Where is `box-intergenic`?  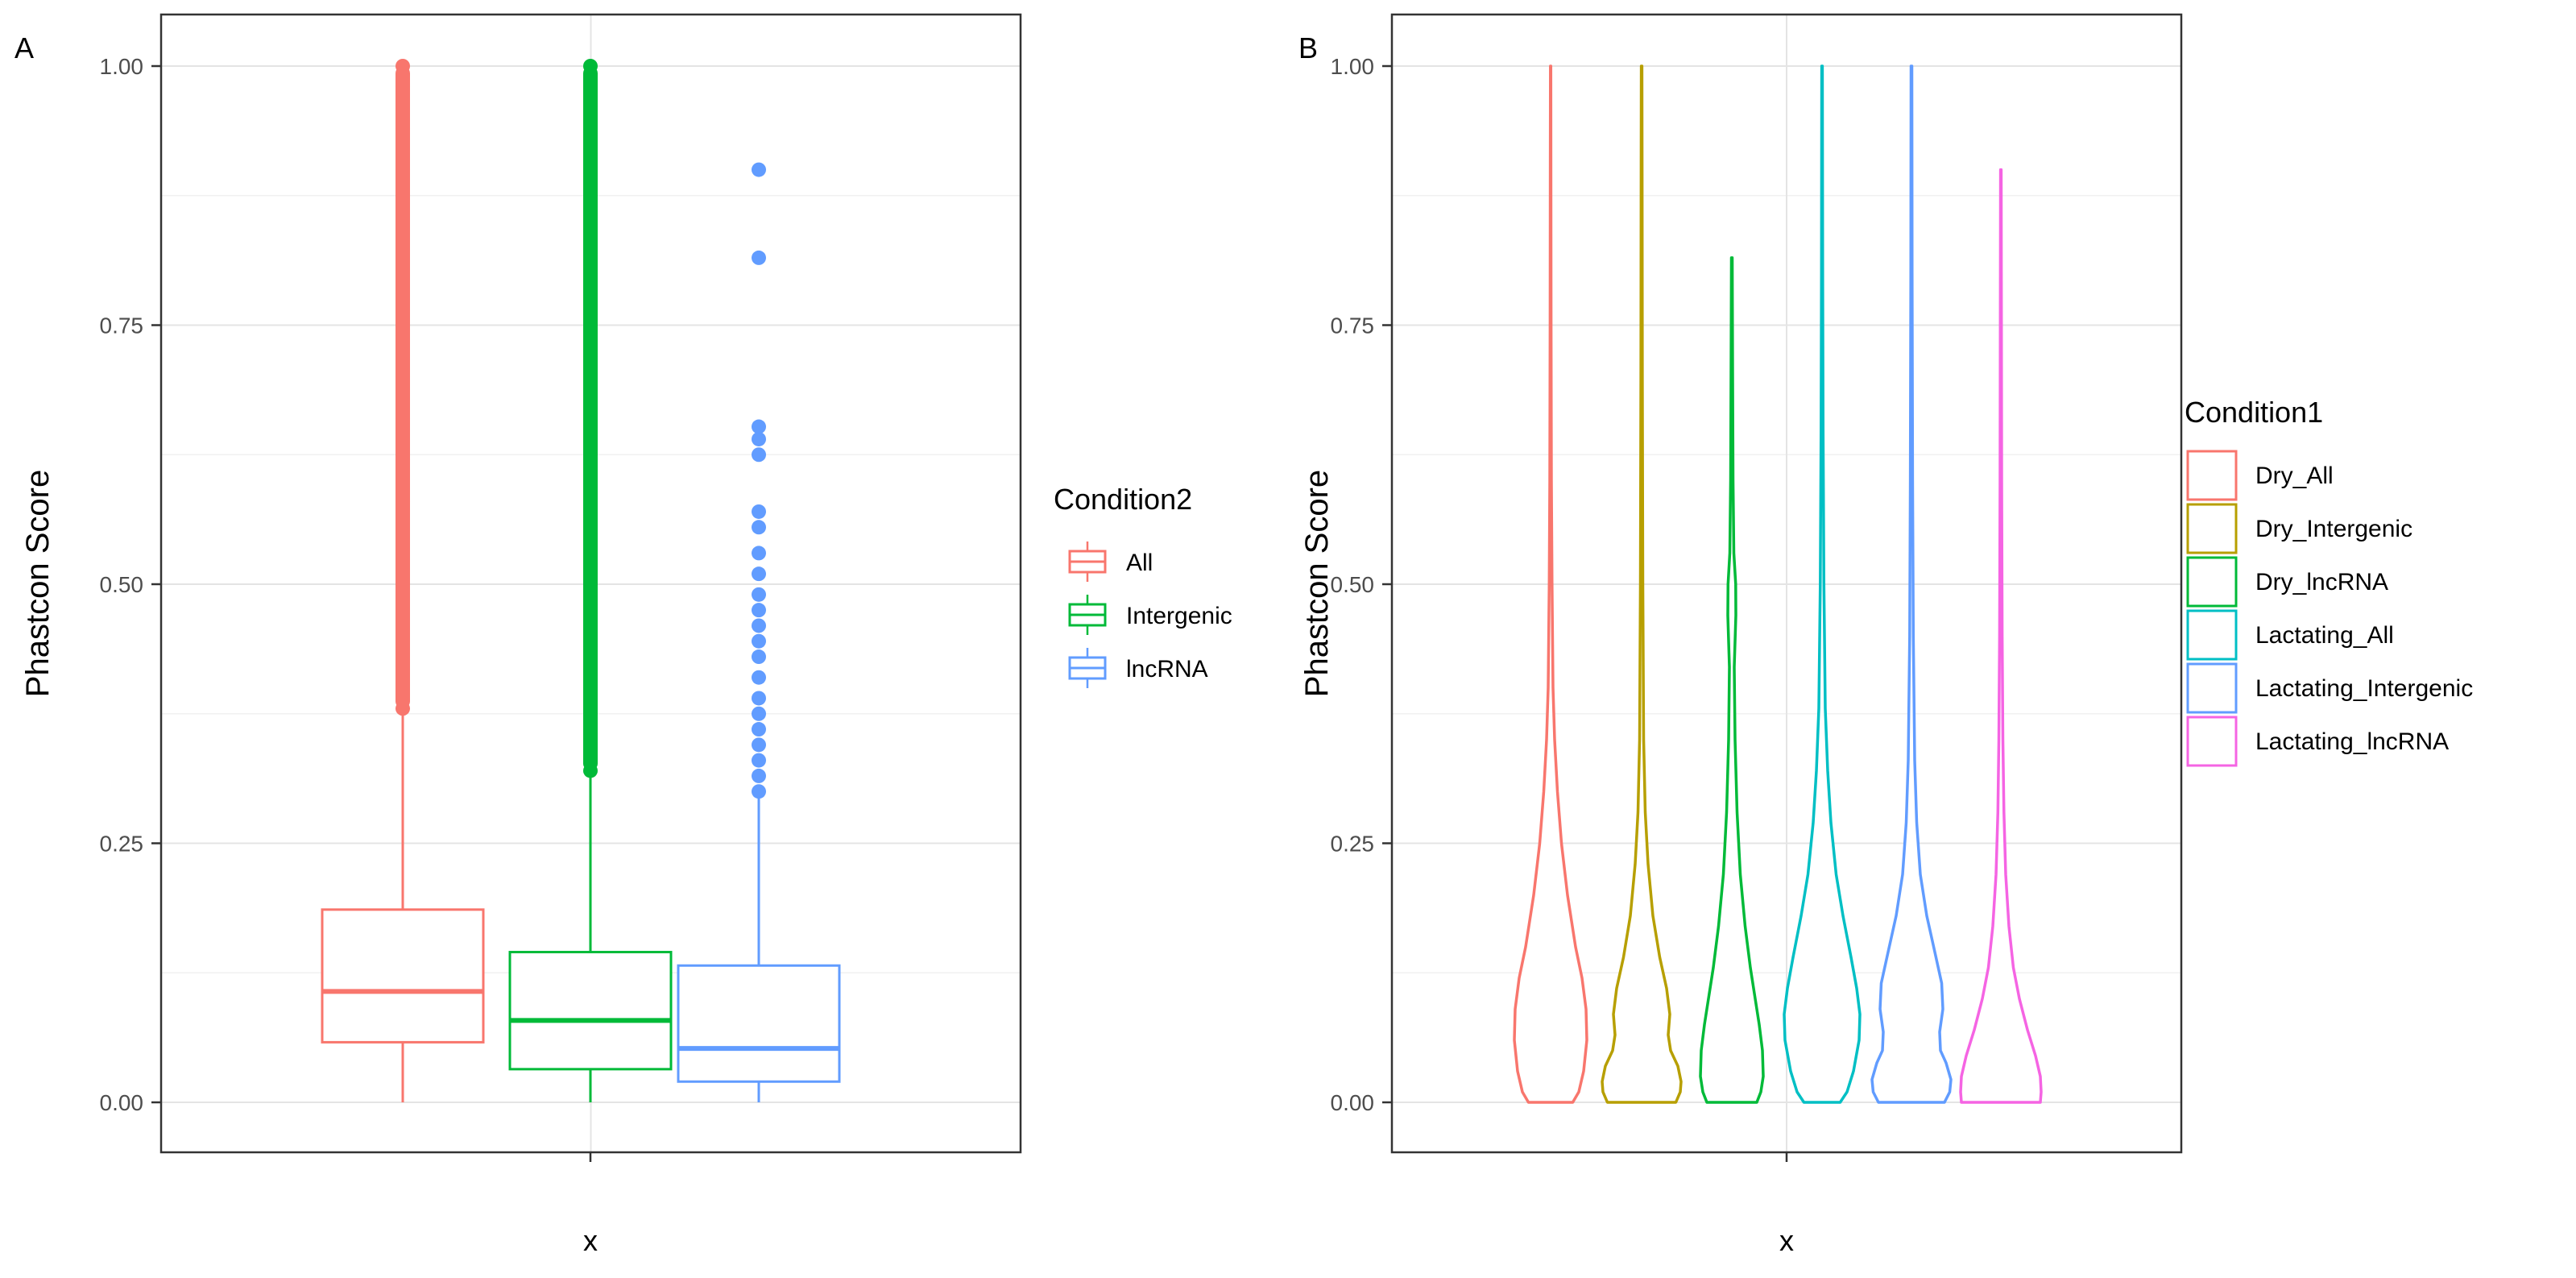
box-intergenic is located at coordinates (590, 580).